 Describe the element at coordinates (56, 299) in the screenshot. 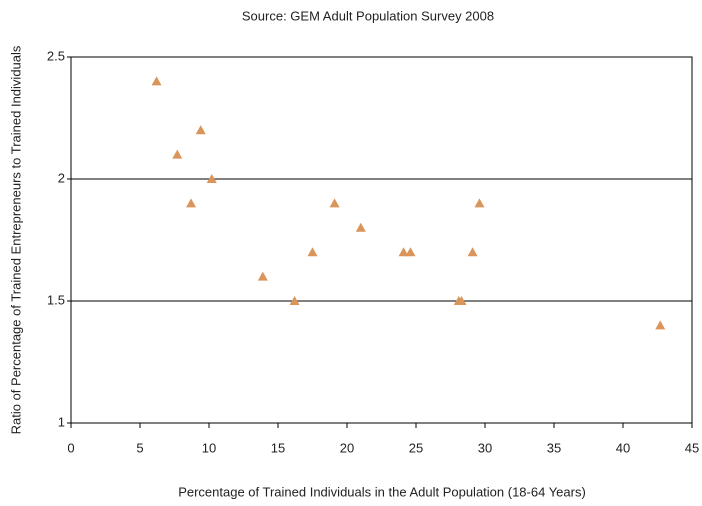

I see `y-tick-label: 1.5` at that location.